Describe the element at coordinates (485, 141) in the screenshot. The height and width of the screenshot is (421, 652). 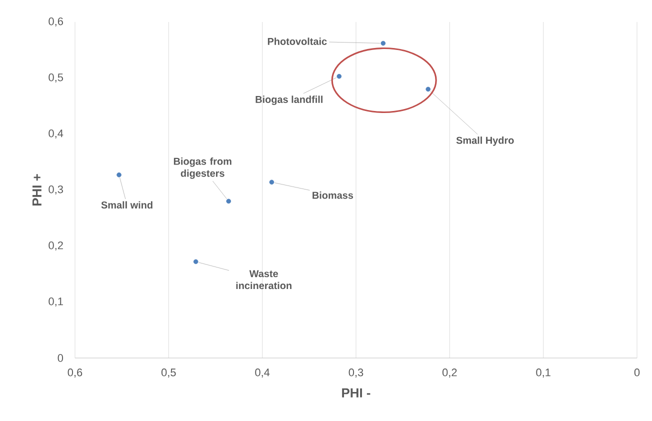
I see `annotation: Small Hydro` at that location.